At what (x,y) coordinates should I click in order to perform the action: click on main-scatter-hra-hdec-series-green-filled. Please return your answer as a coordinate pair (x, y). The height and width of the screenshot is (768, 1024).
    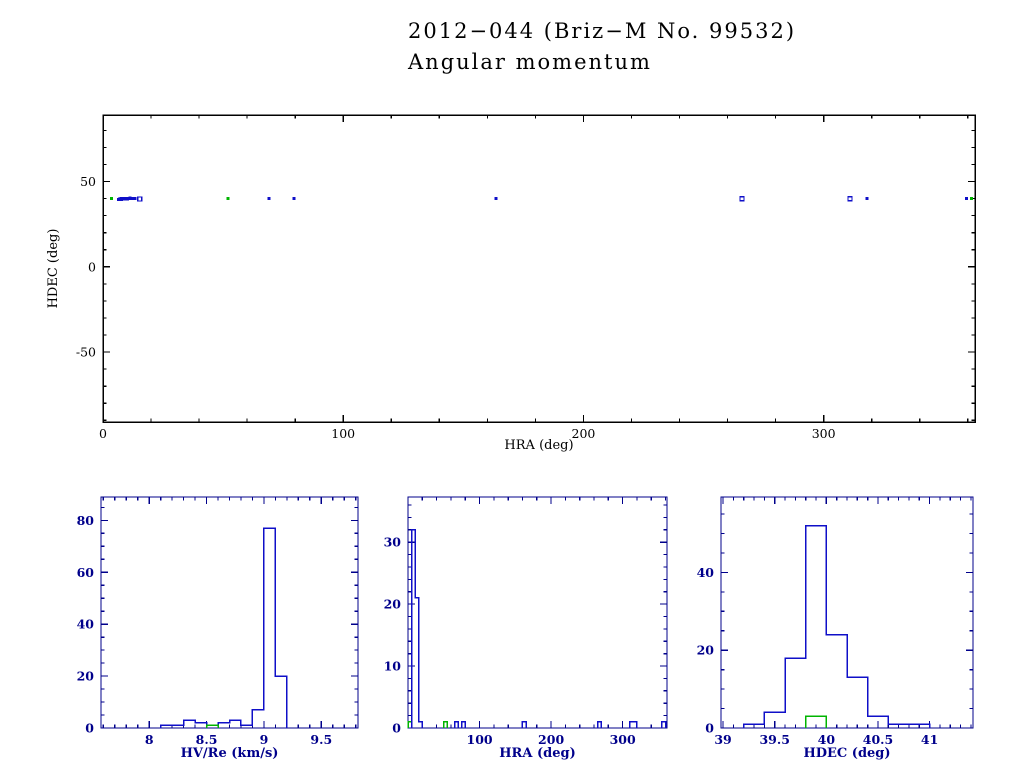
    Looking at the image, I should click on (541, 199).